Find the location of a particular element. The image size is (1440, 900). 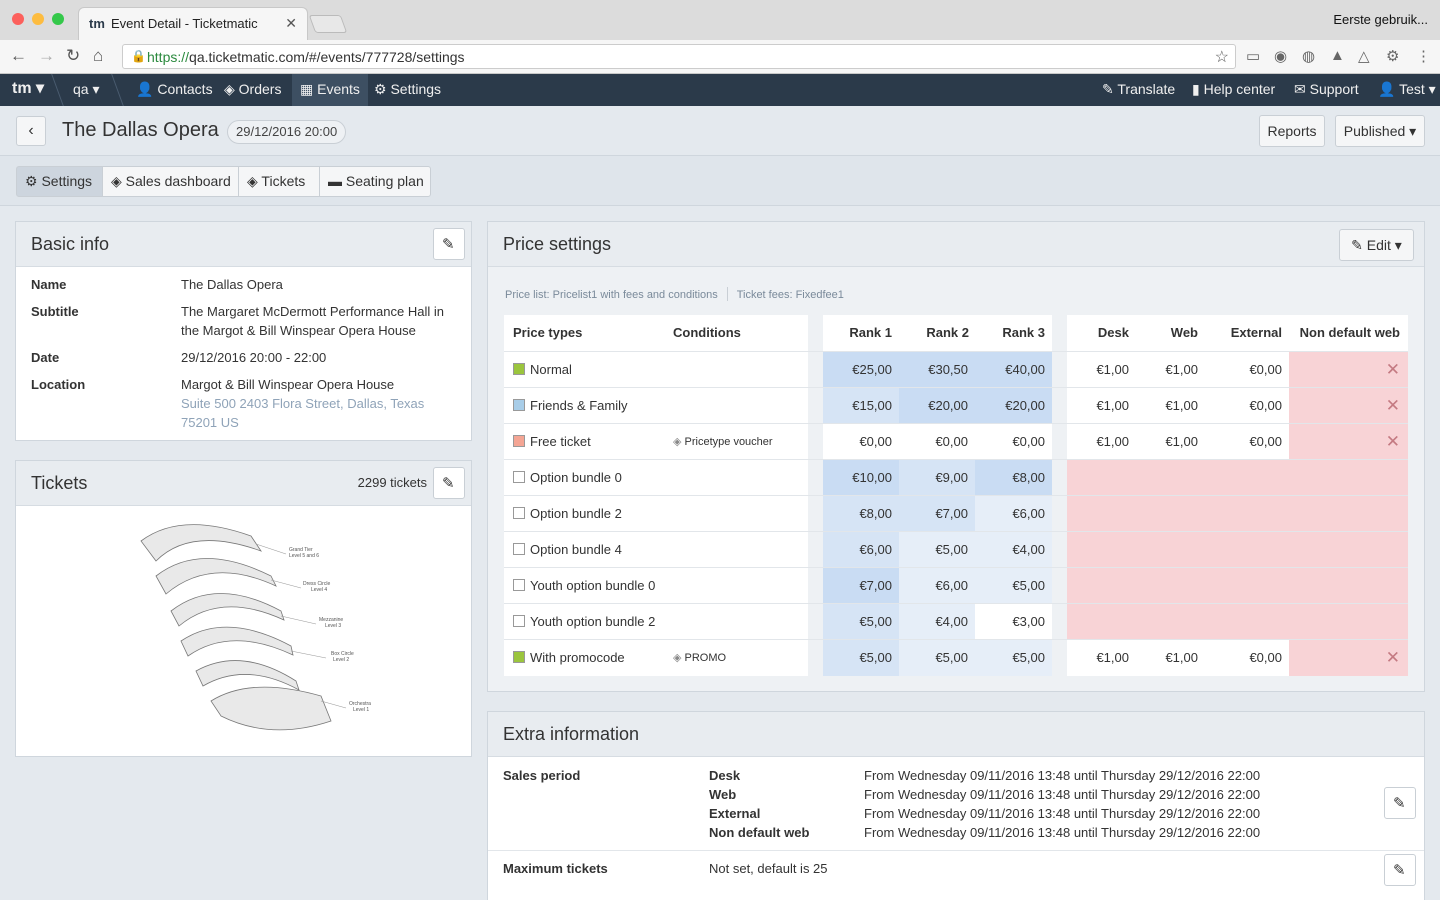

sales-period-channels: Desk Web External Non default web is located at coordinates (759, 804).